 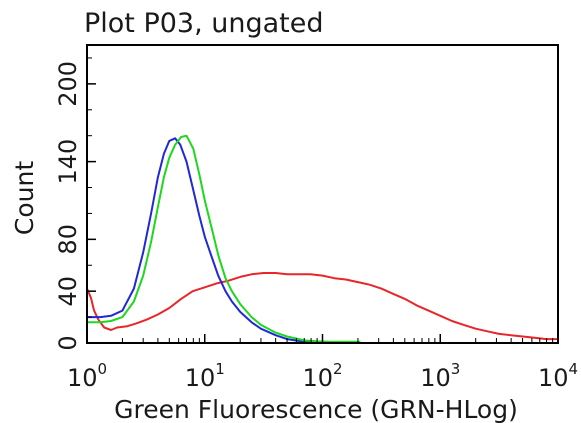 I want to click on y-axis-label: Count, so click(x=24, y=198).